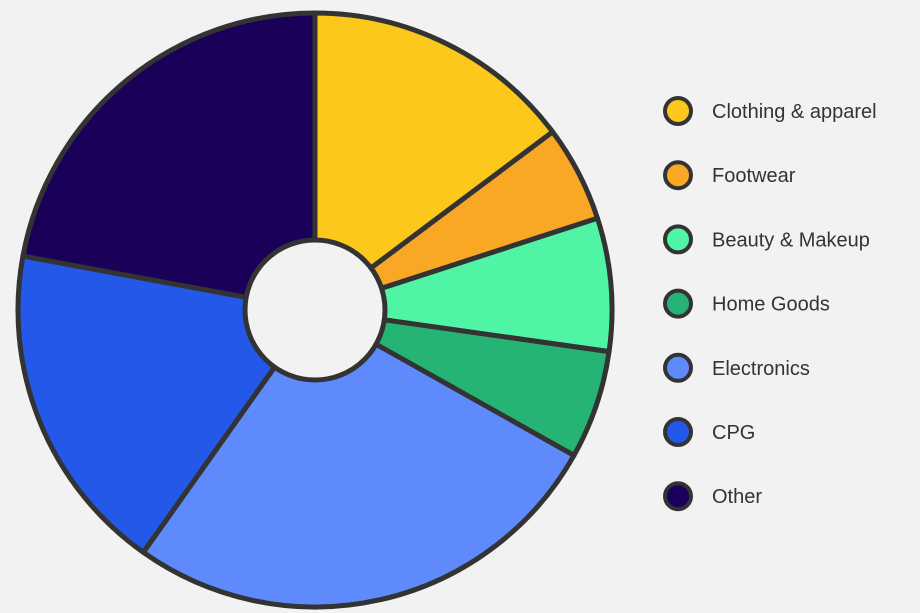 Image resolution: width=920 pixels, height=613 pixels. I want to click on legend-item-beauty-and-makeup: Beauty & Makeup, so click(766, 239).